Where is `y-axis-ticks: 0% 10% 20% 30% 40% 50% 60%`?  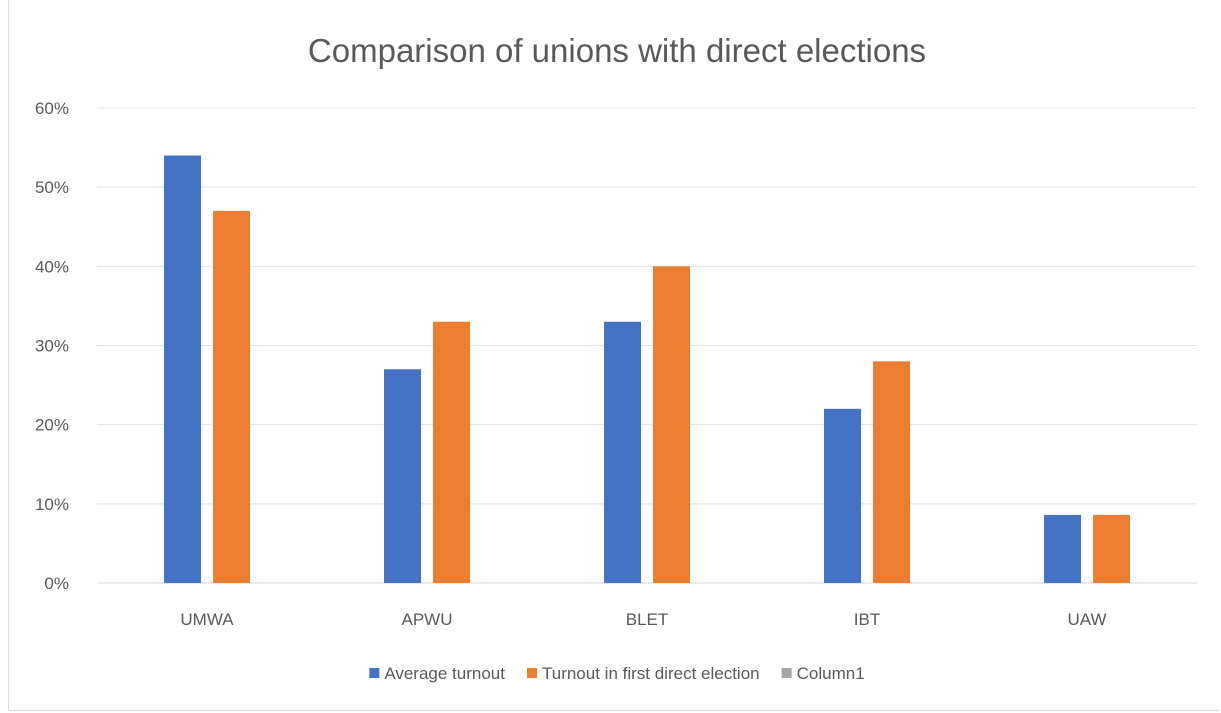
y-axis-ticks: 0% 10% 20% 30% 40% 50% 60% is located at coordinates (52, 346).